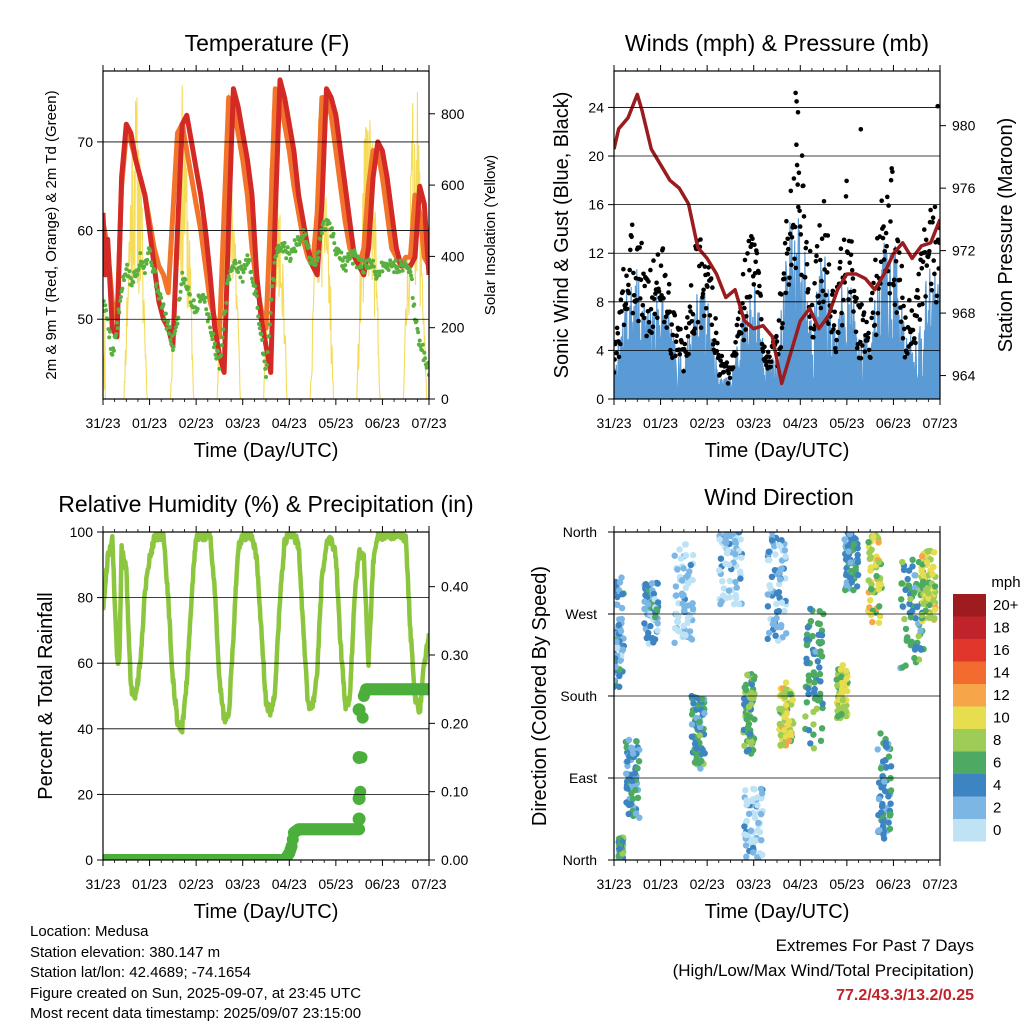 The width and height of the screenshot is (1024, 1025). Describe the element at coordinates (266, 696) in the screenshot. I see `plot-area` at that location.